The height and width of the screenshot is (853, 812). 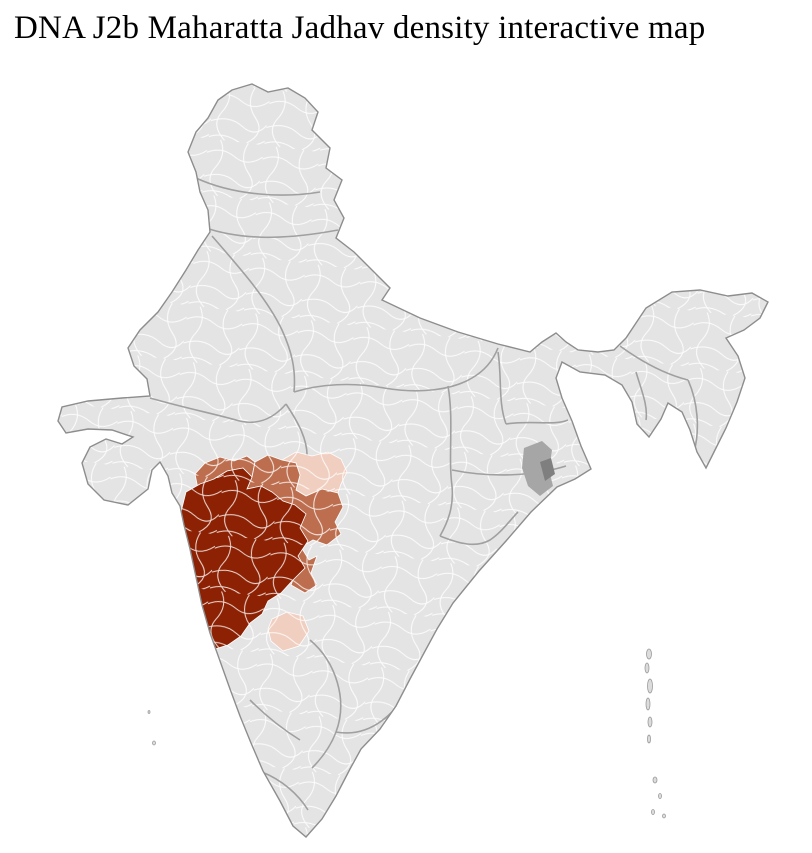 What do you see at coordinates (537, 468) in the screenshot?
I see `dense-district-cluster` at bounding box center [537, 468].